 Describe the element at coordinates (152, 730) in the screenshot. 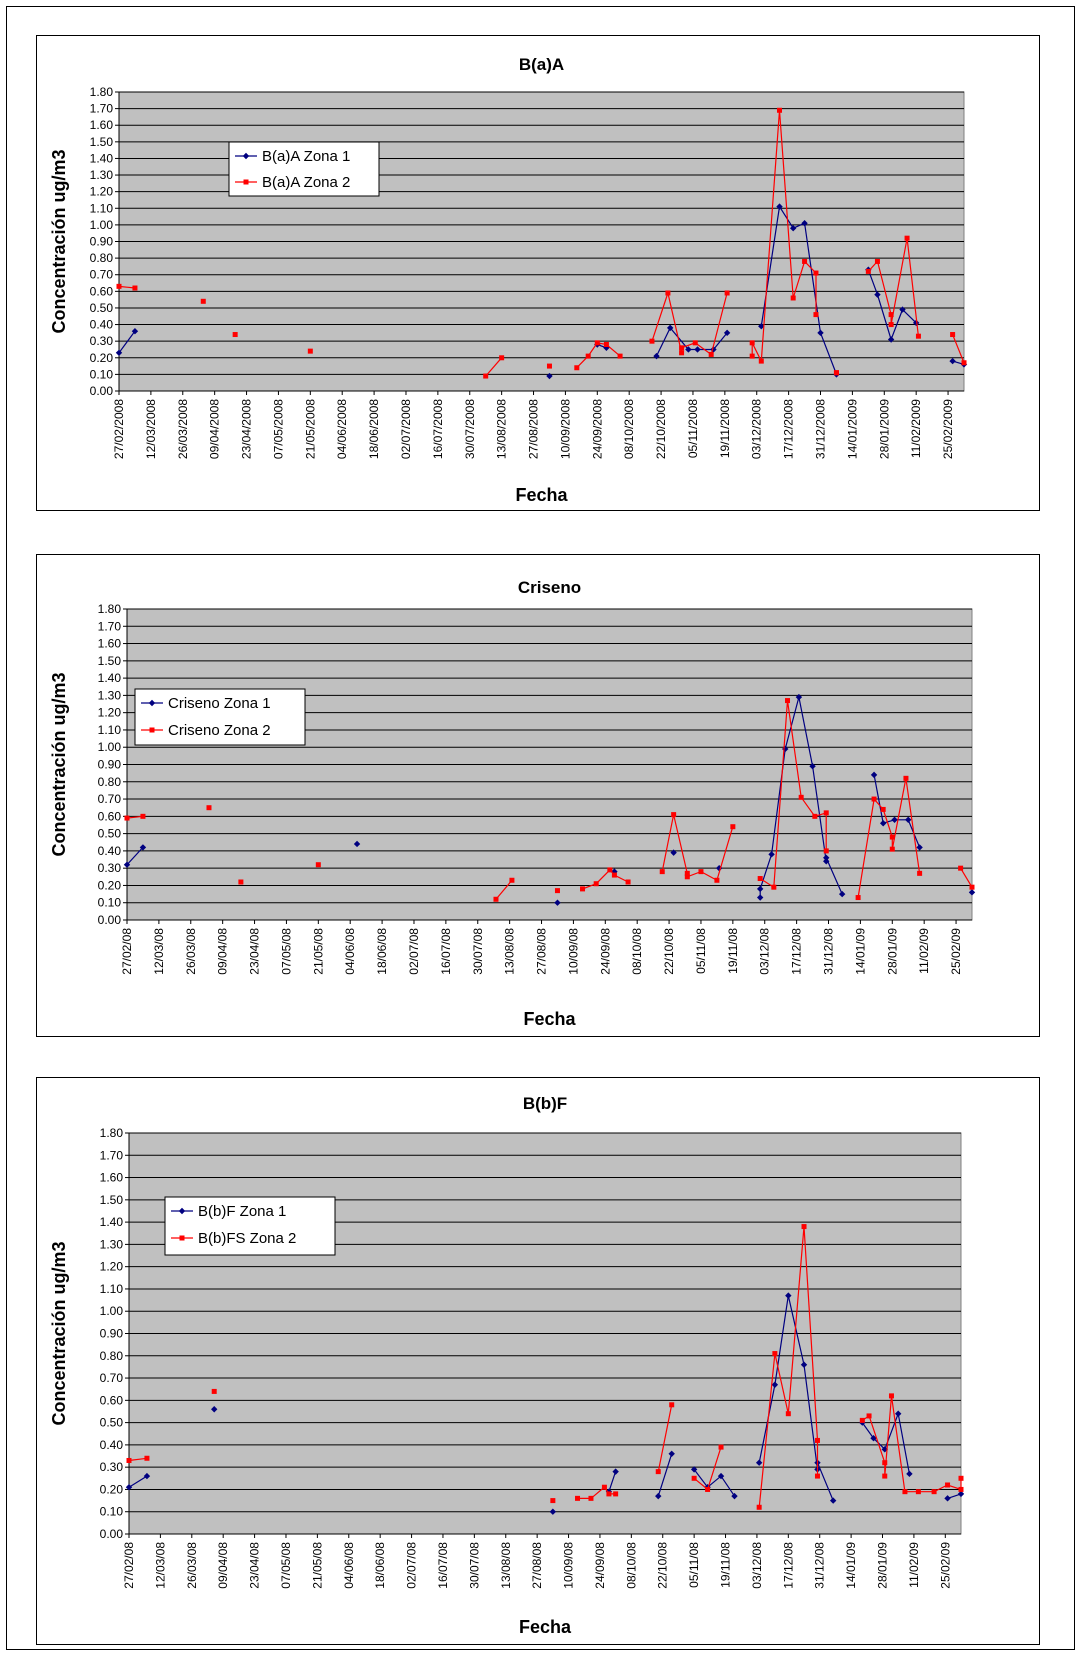

I see `legend-marker` at that location.